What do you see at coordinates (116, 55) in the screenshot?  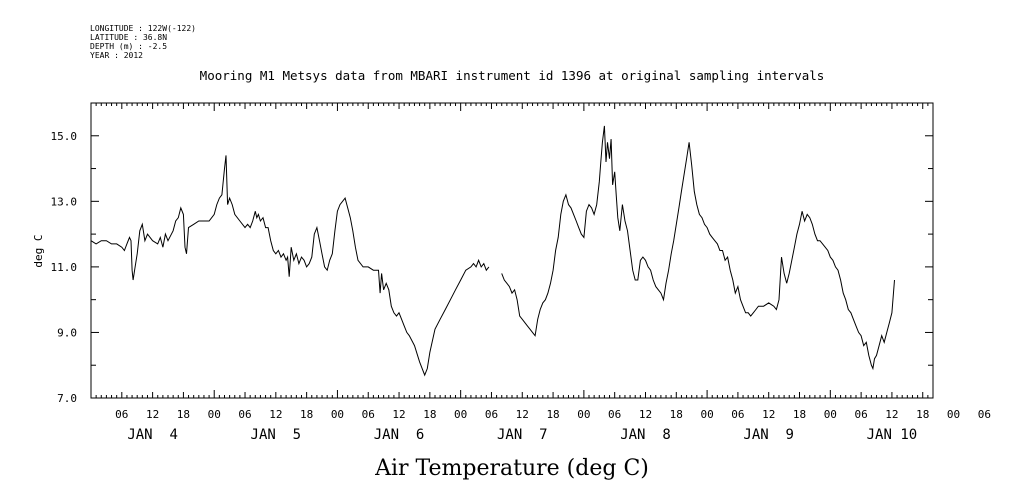 I see `year-label: YEAR : 2012` at bounding box center [116, 55].